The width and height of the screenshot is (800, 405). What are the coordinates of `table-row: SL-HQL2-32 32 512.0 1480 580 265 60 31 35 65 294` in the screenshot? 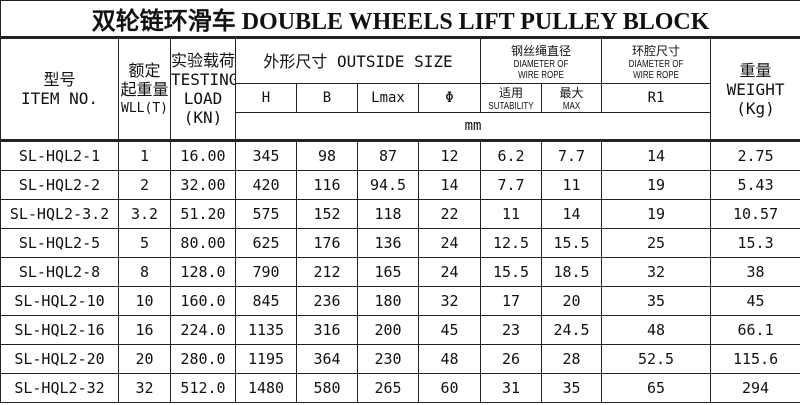 It's located at (400, 388).